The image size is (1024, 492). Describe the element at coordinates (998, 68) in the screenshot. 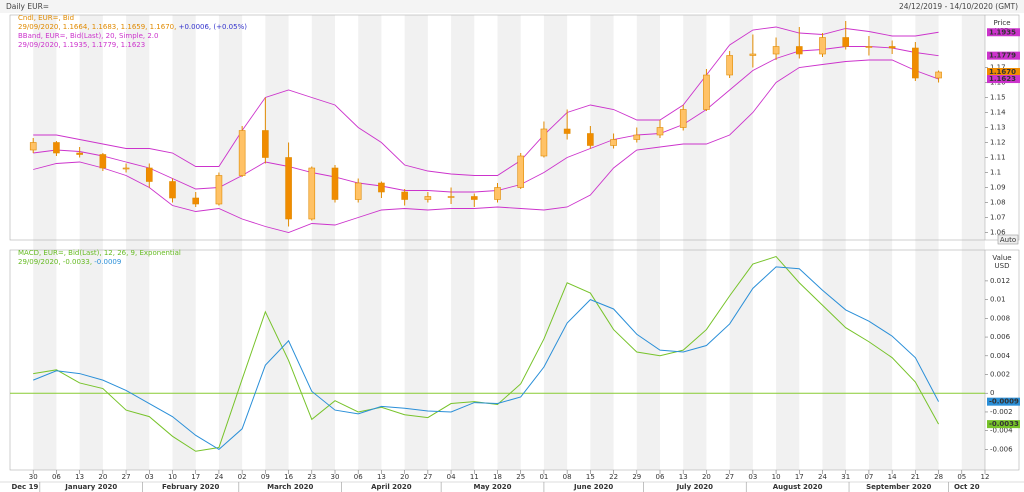

I see `y-tick-label: 1.17` at that location.